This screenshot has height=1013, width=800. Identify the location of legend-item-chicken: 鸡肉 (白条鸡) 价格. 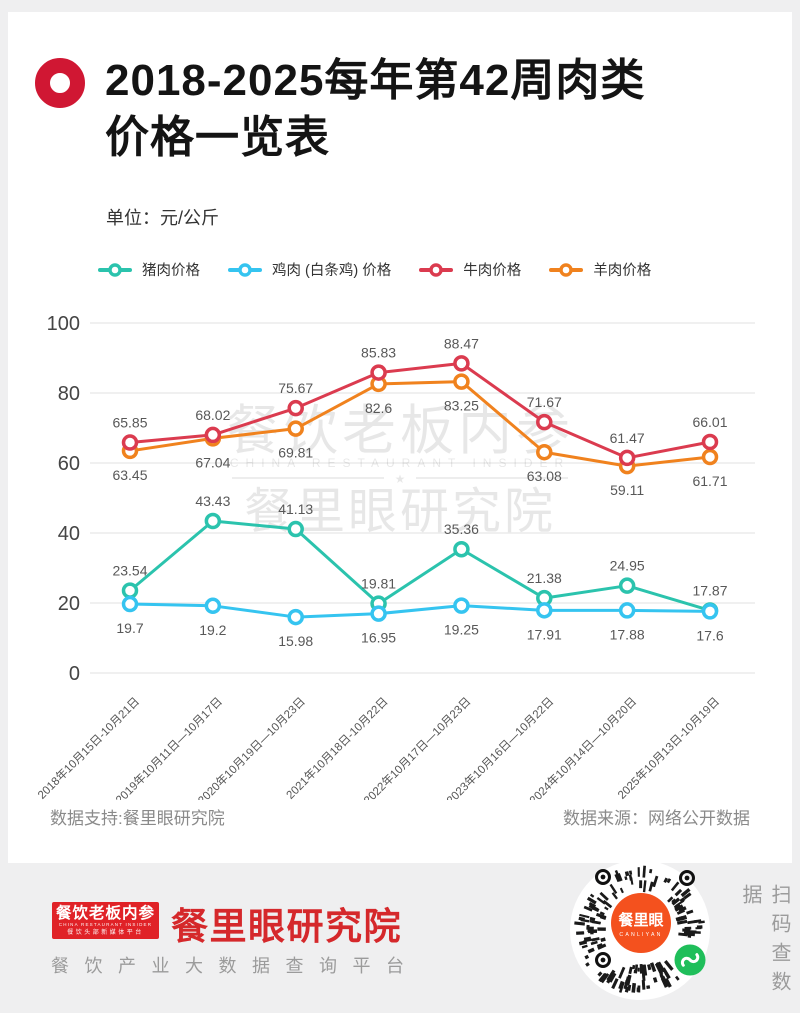
(309, 269).